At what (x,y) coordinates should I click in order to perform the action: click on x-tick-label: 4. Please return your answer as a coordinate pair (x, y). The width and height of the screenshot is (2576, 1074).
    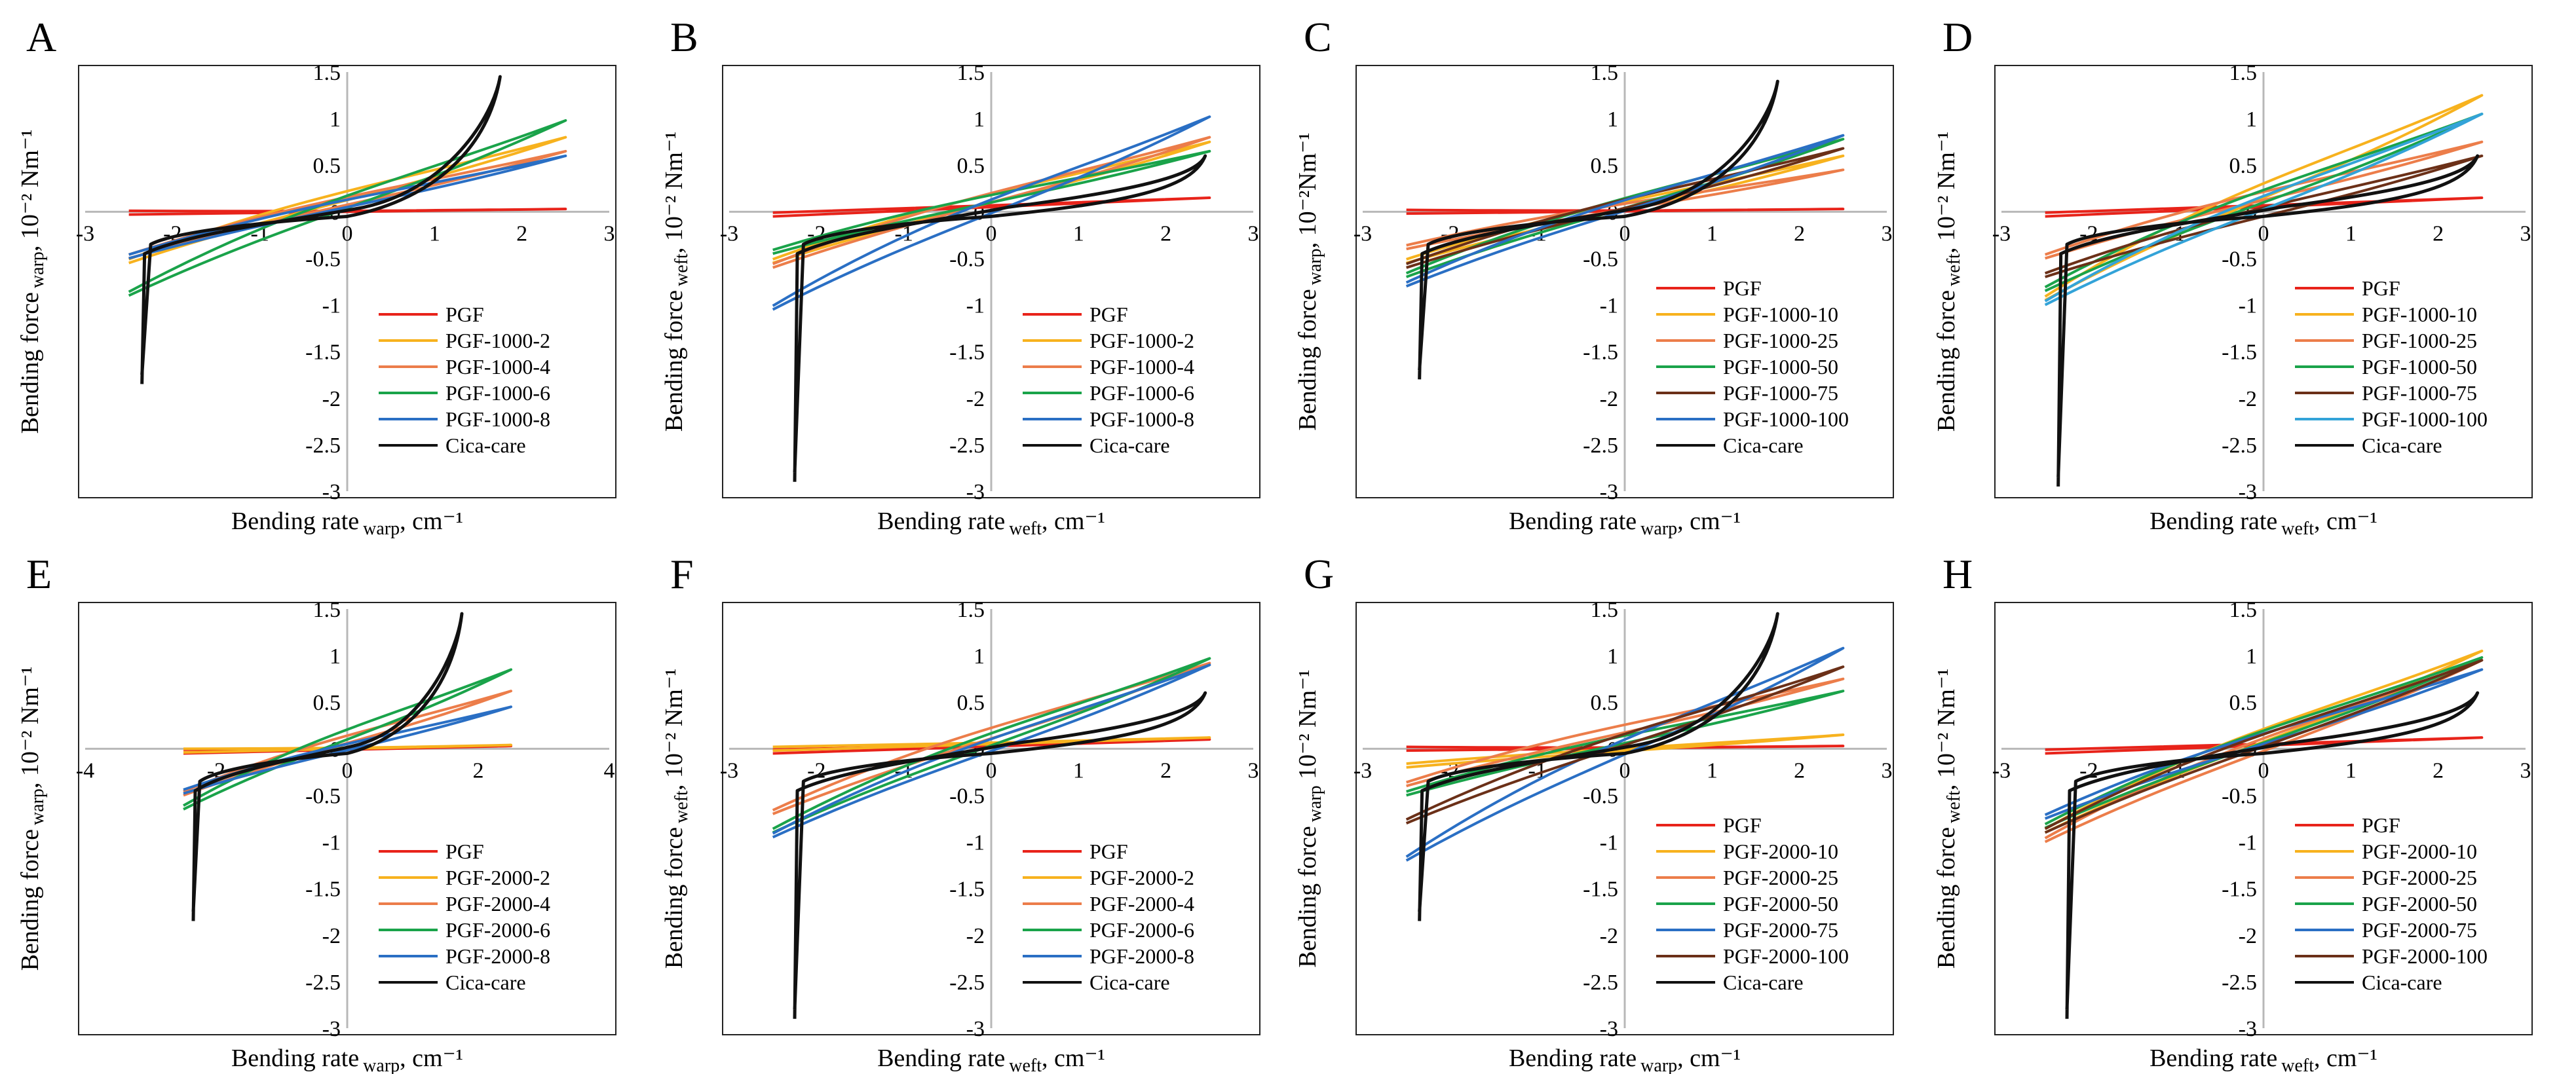
    Looking at the image, I should click on (610, 770).